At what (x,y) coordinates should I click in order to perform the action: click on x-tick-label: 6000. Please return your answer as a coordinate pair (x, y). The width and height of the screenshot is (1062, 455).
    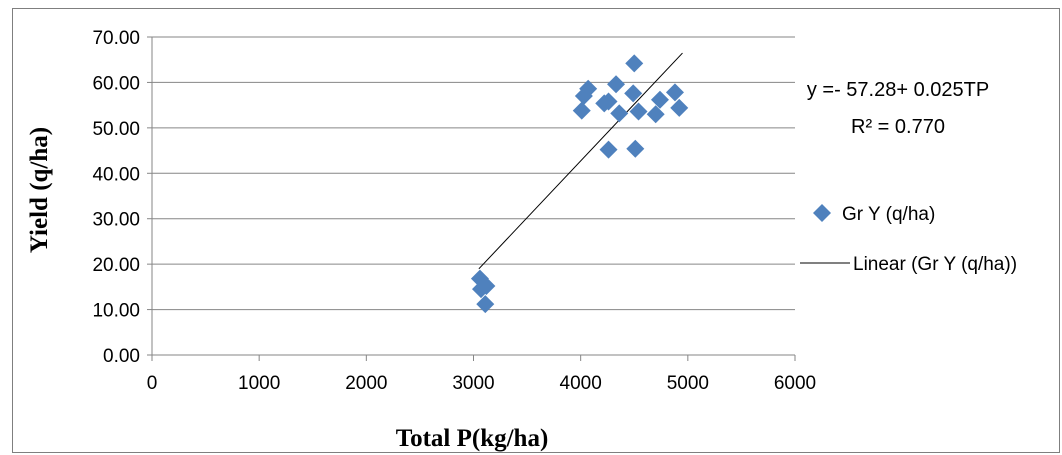
    Looking at the image, I should click on (795, 383).